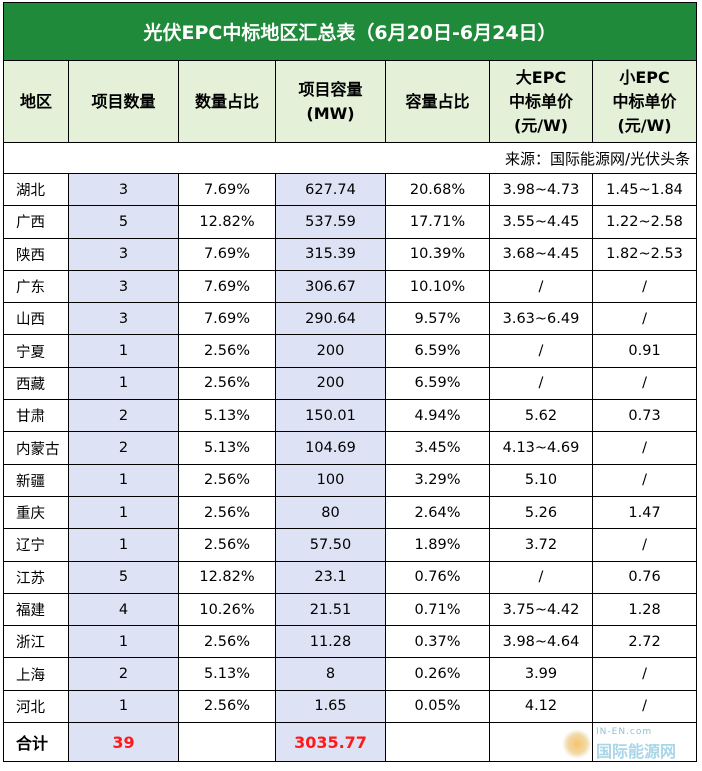  What do you see at coordinates (350, 416) in the screenshot?
I see `table-row: 甘肃 2 5.13% 150.01 4.94% 5.62 0.73` at bounding box center [350, 416].